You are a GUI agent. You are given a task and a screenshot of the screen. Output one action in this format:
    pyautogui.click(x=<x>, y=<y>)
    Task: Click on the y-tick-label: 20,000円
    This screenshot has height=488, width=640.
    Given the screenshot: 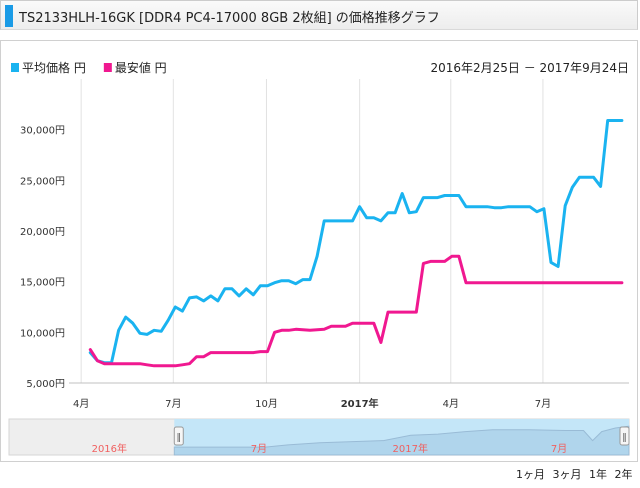 What is the action you would take?
    pyautogui.click(x=42, y=232)
    